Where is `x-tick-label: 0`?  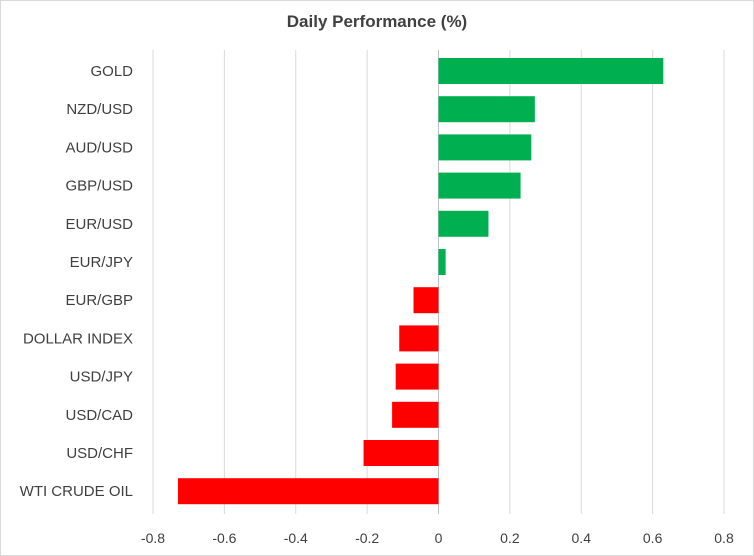 x-tick-label: 0 is located at coordinates (439, 538).